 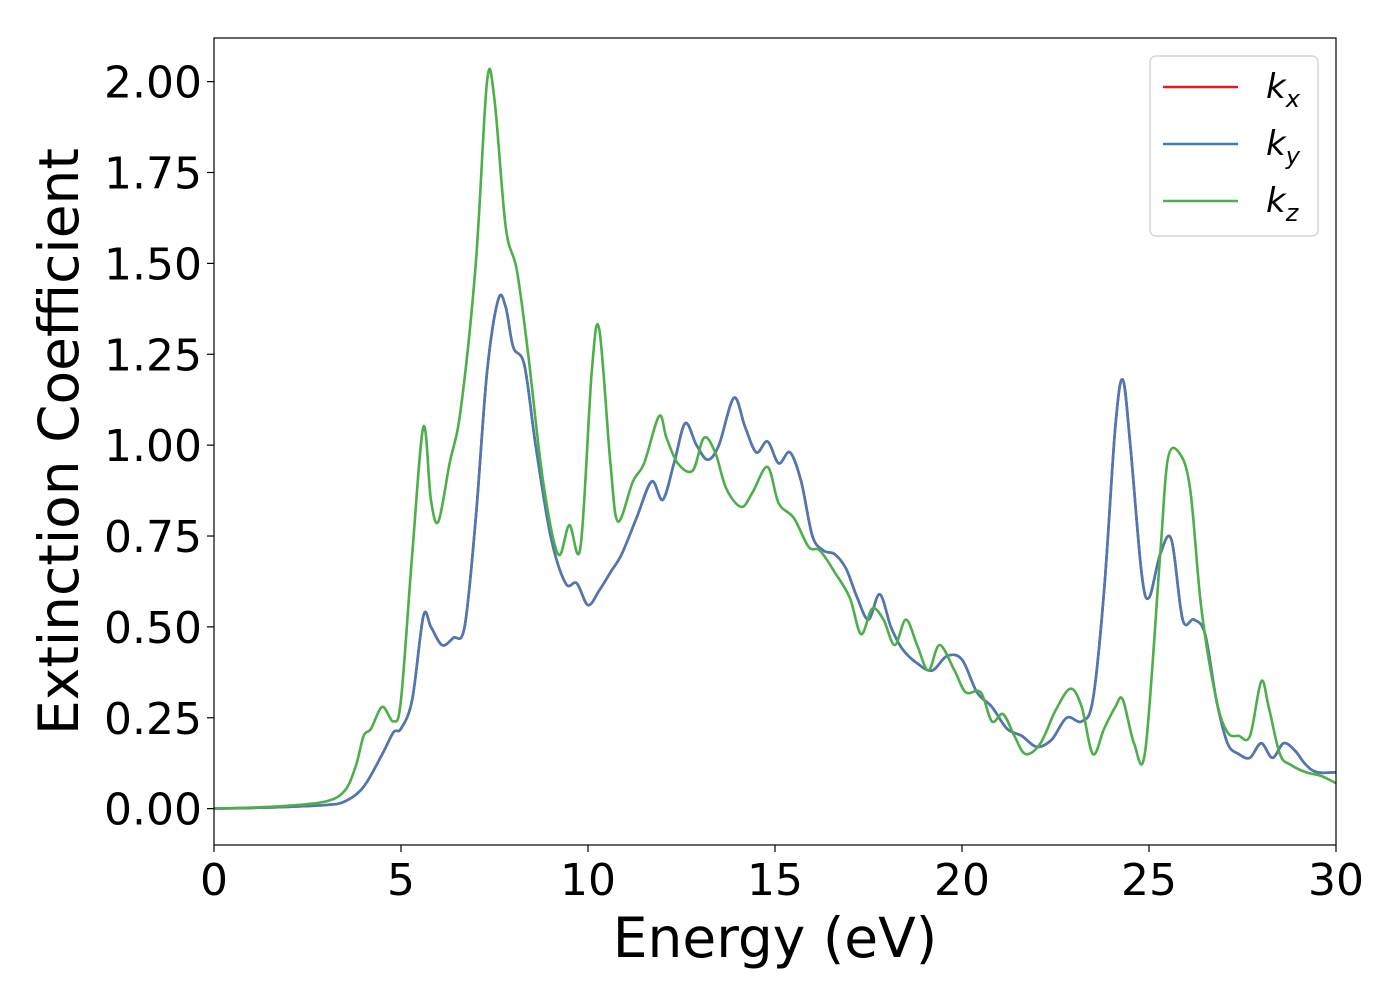 I want to click on y-tick-label: 1.50, so click(x=153, y=264).